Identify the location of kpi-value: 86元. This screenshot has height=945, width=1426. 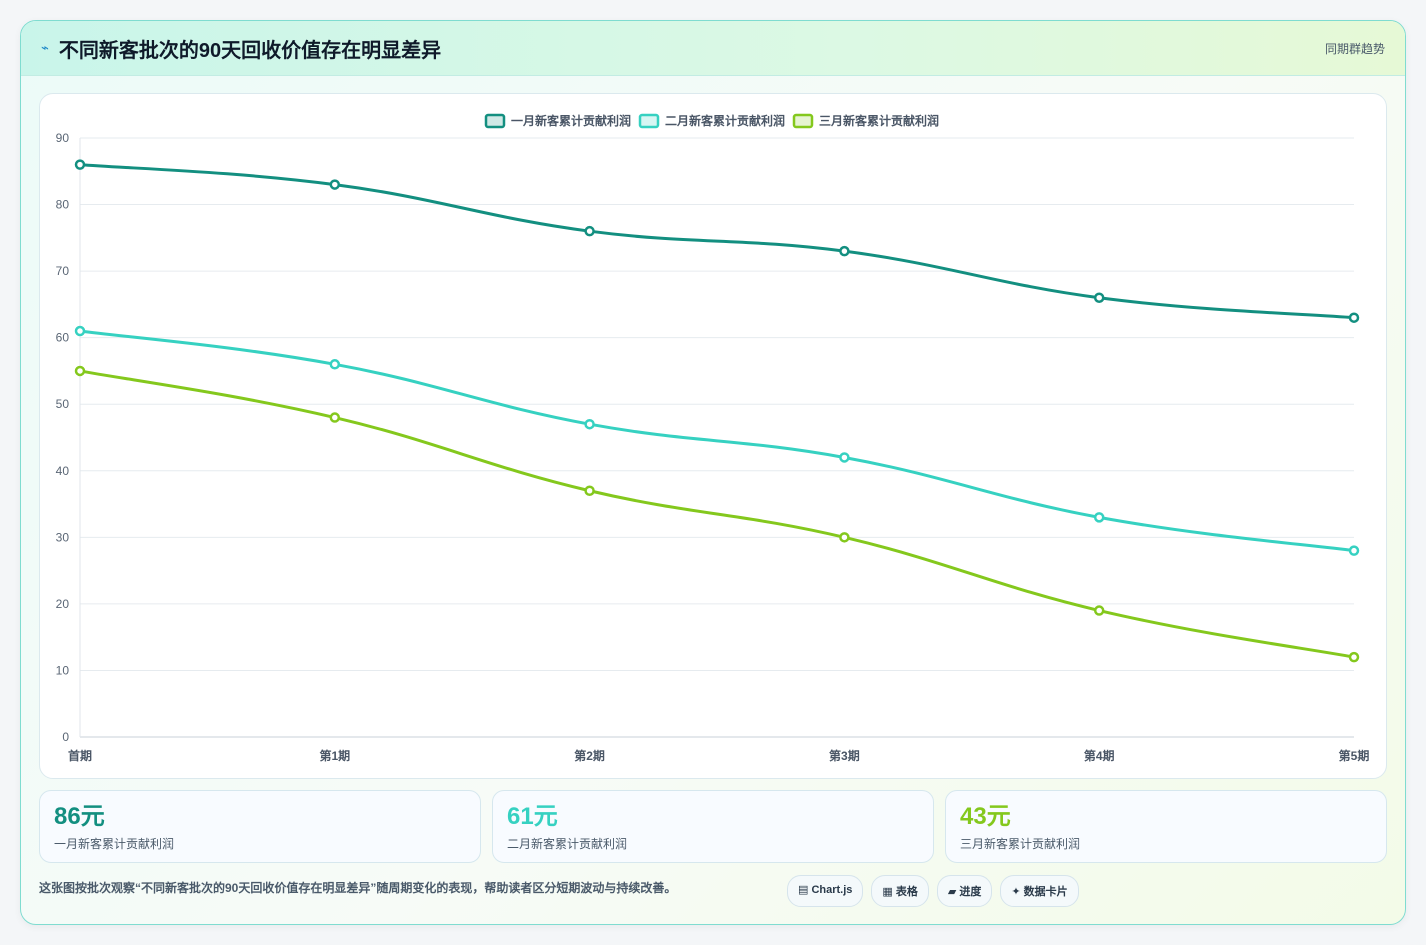
(79, 816).